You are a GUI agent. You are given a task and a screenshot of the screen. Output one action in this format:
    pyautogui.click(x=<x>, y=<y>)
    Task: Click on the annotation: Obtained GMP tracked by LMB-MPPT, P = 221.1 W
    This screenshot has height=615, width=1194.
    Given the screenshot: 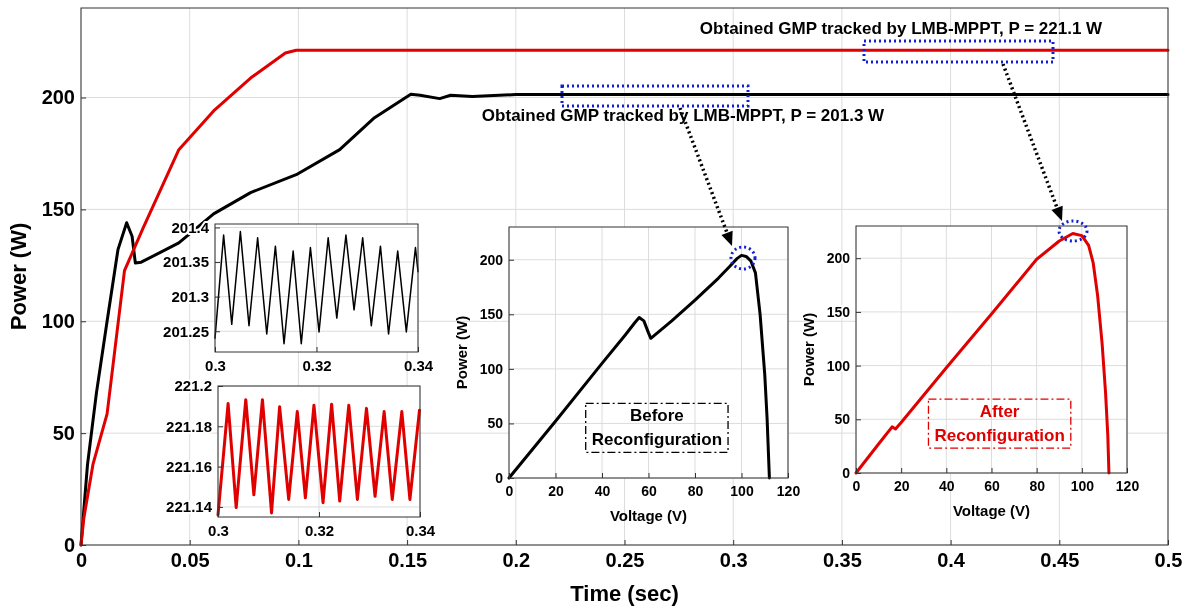 What is the action you would take?
    pyautogui.click(x=901, y=29)
    